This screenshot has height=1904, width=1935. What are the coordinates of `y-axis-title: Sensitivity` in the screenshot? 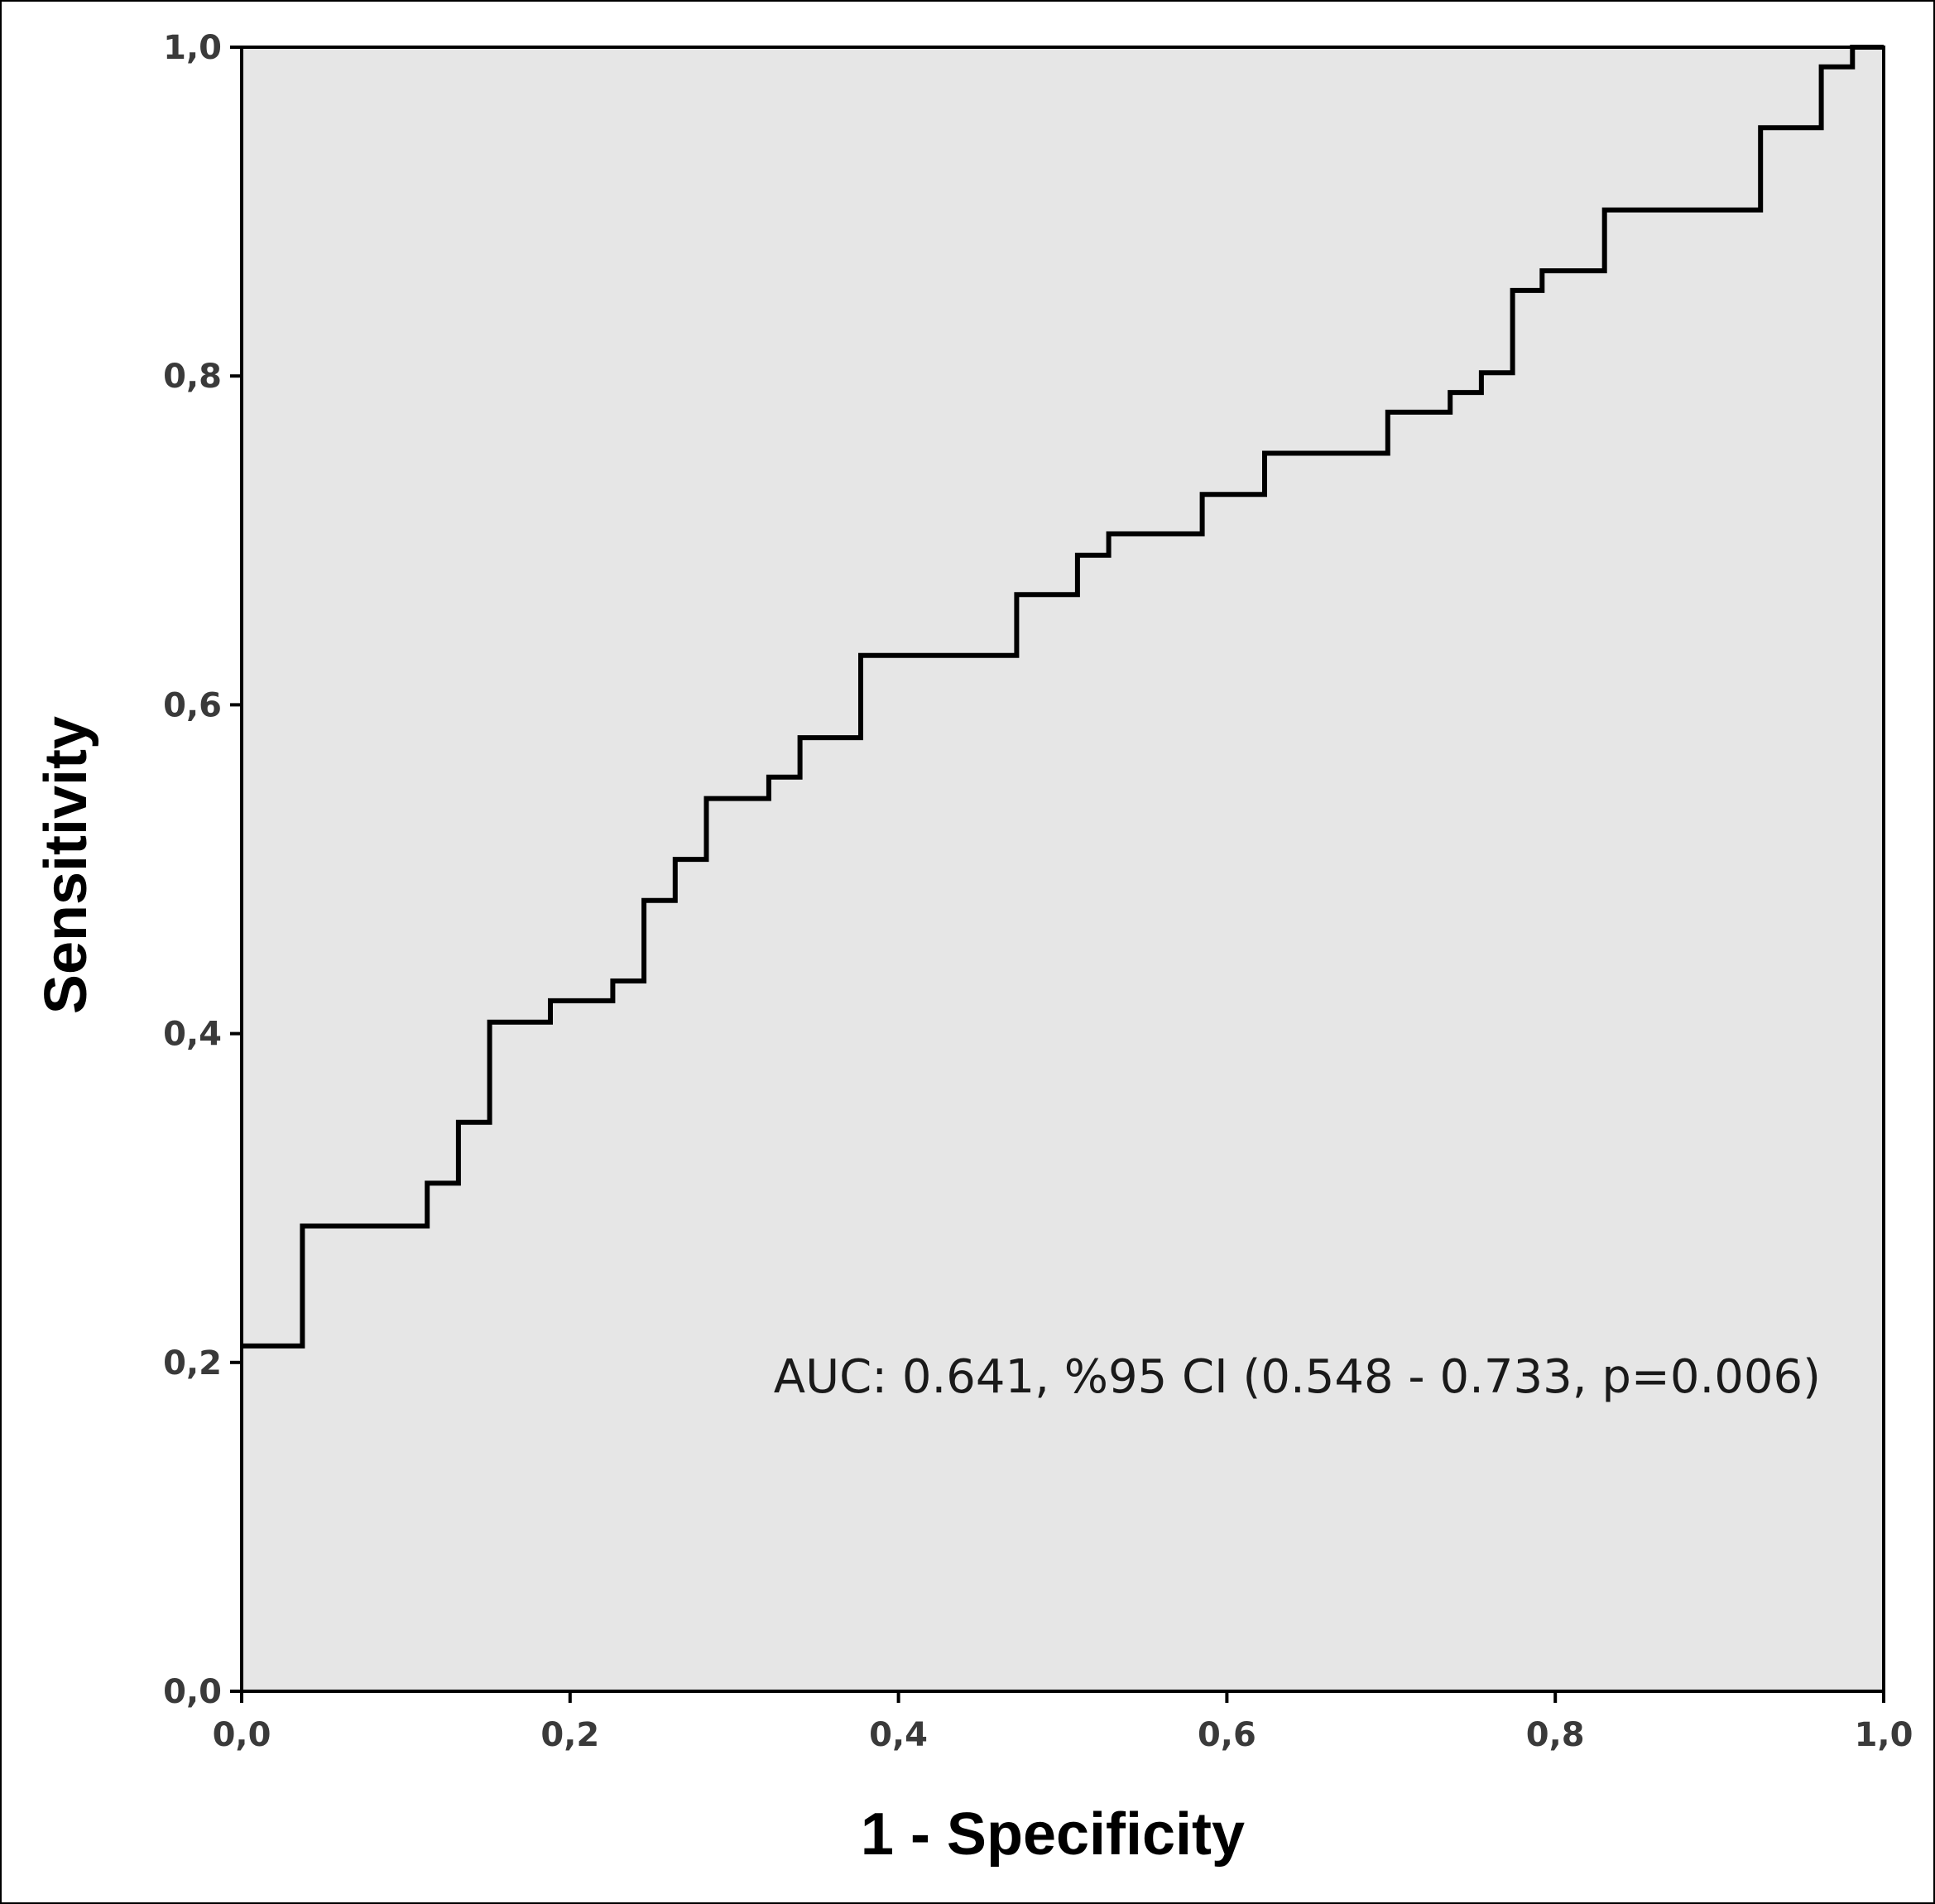 It's located at (66, 865).